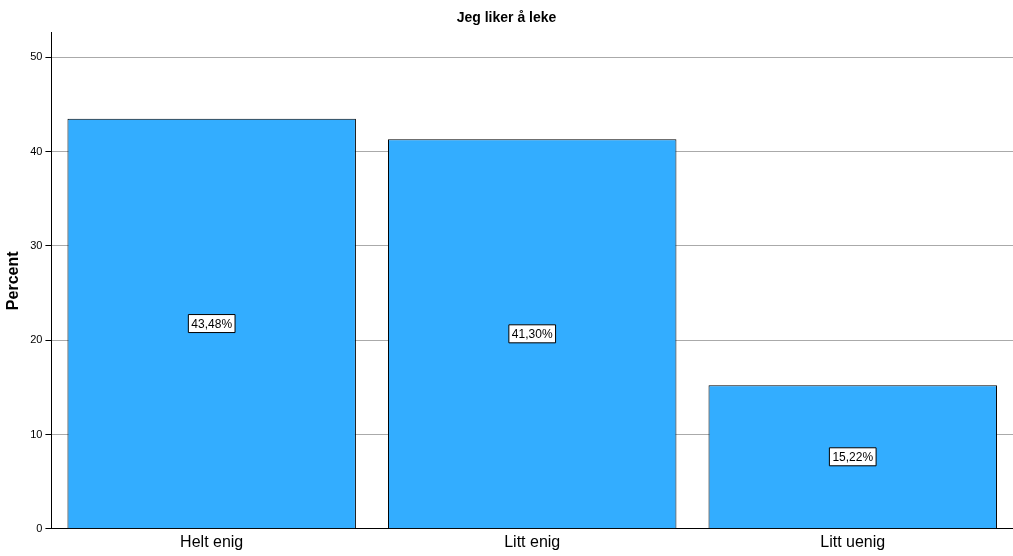 The width and height of the screenshot is (1013, 556). What do you see at coordinates (212, 323) in the screenshot?
I see `data-label: 43,48%` at bounding box center [212, 323].